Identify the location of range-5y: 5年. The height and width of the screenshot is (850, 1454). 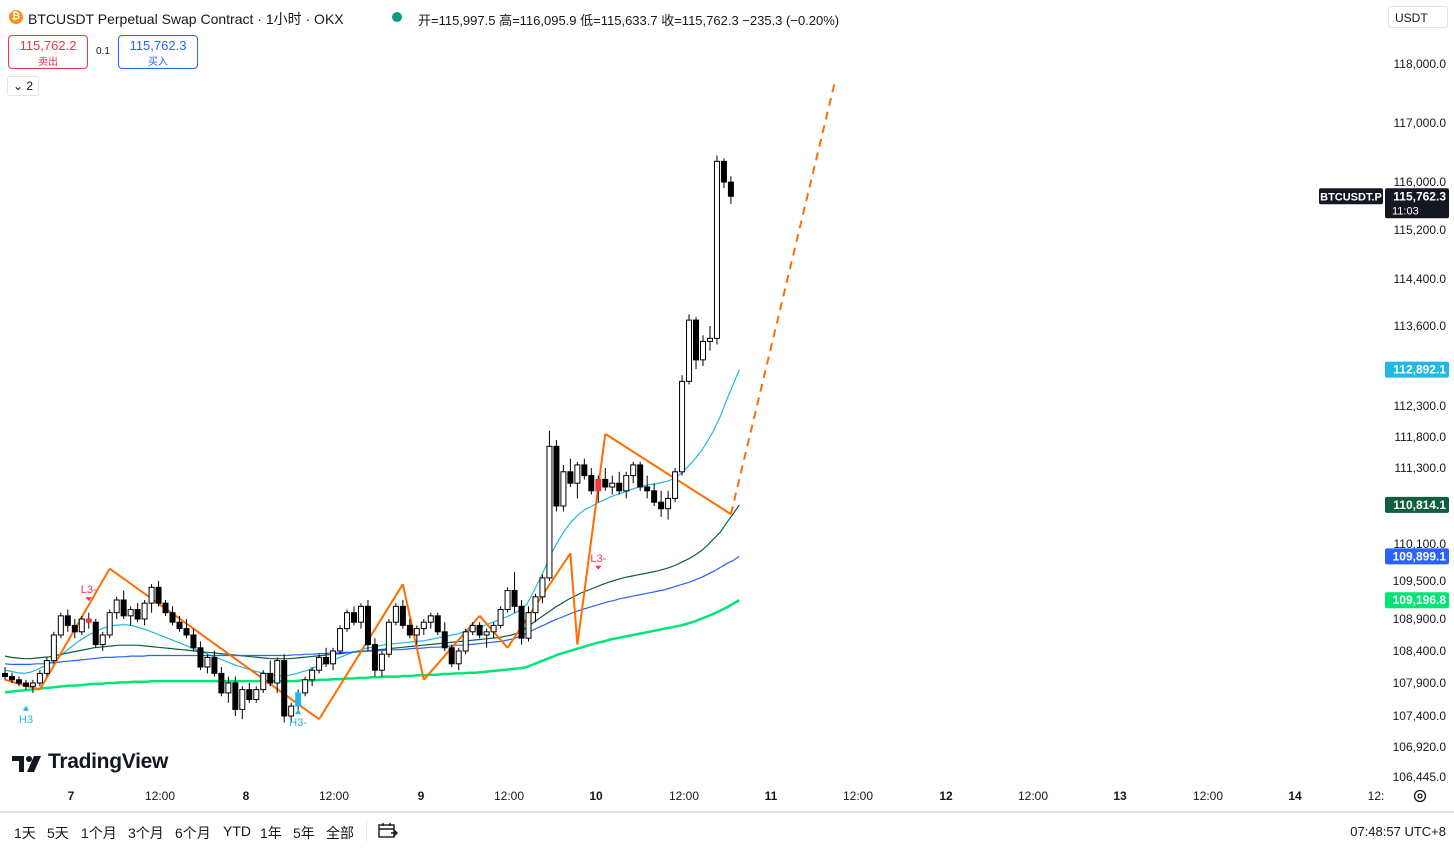
(304, 833).